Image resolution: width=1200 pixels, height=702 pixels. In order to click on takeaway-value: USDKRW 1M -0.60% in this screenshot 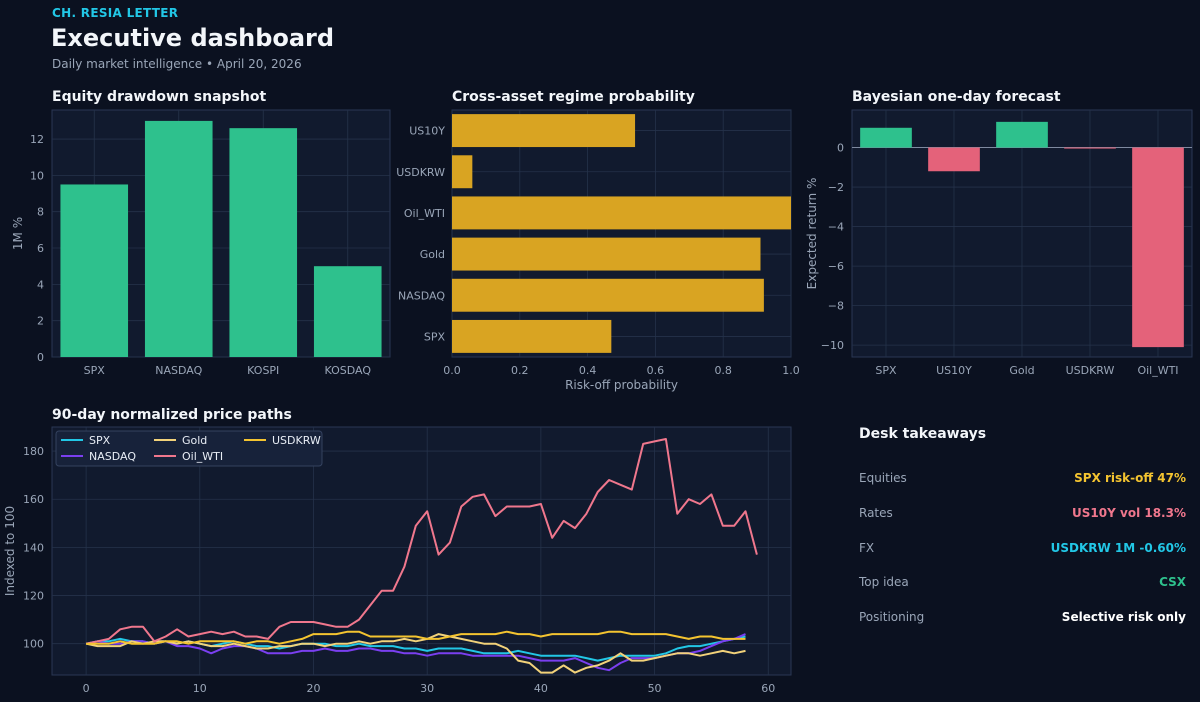, I will do `click(1118, 548)`.